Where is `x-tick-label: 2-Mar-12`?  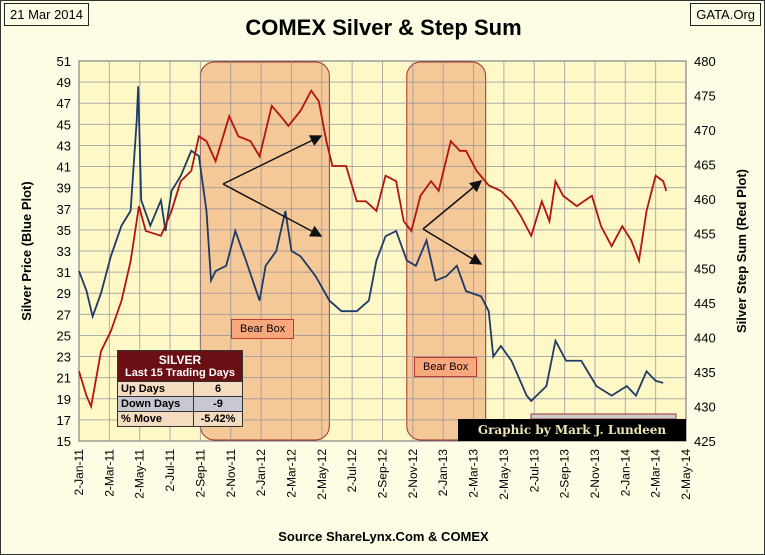
x-tick-label: 2-Mar-12 is located at coordinates (291, 473).